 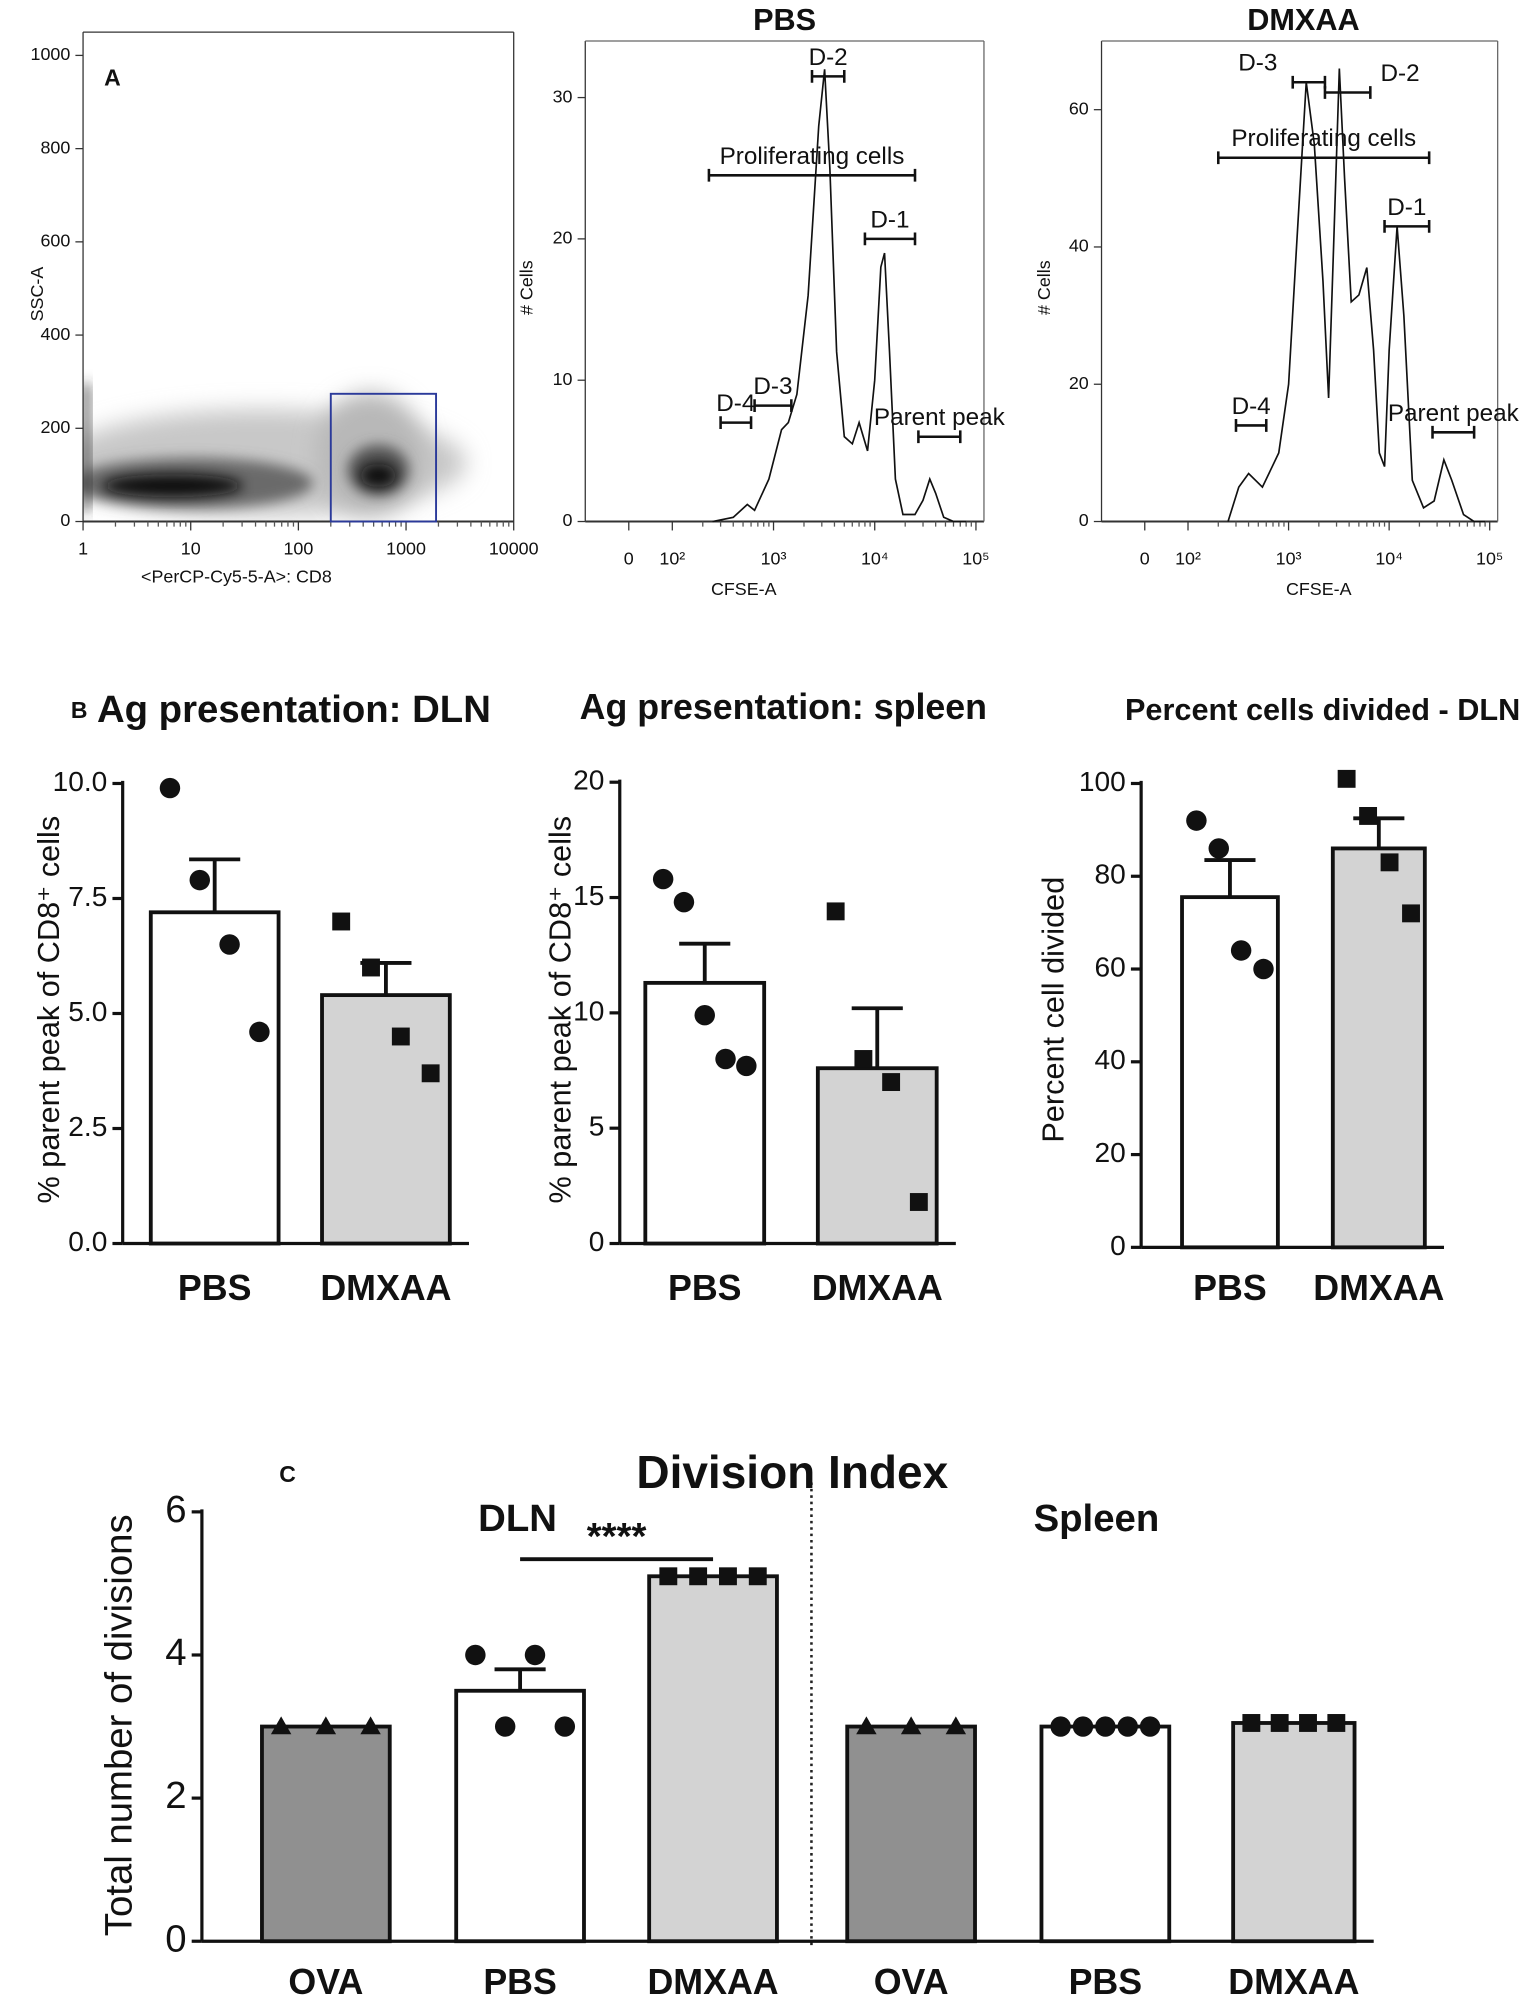 I want to click on y-tick-label: 20, so click(x=1110, y=1152).